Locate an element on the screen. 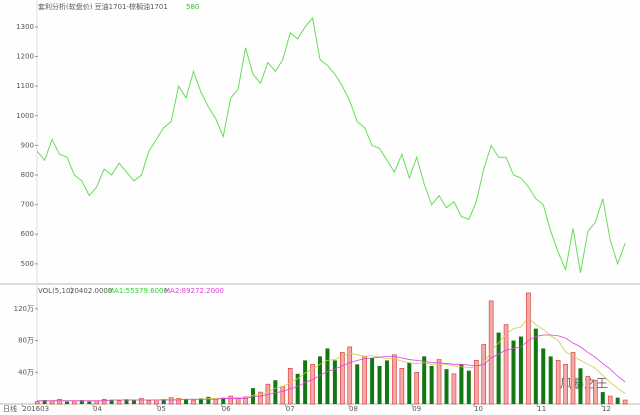  x-tick-label: 12 is located at coordinates (606, 409).